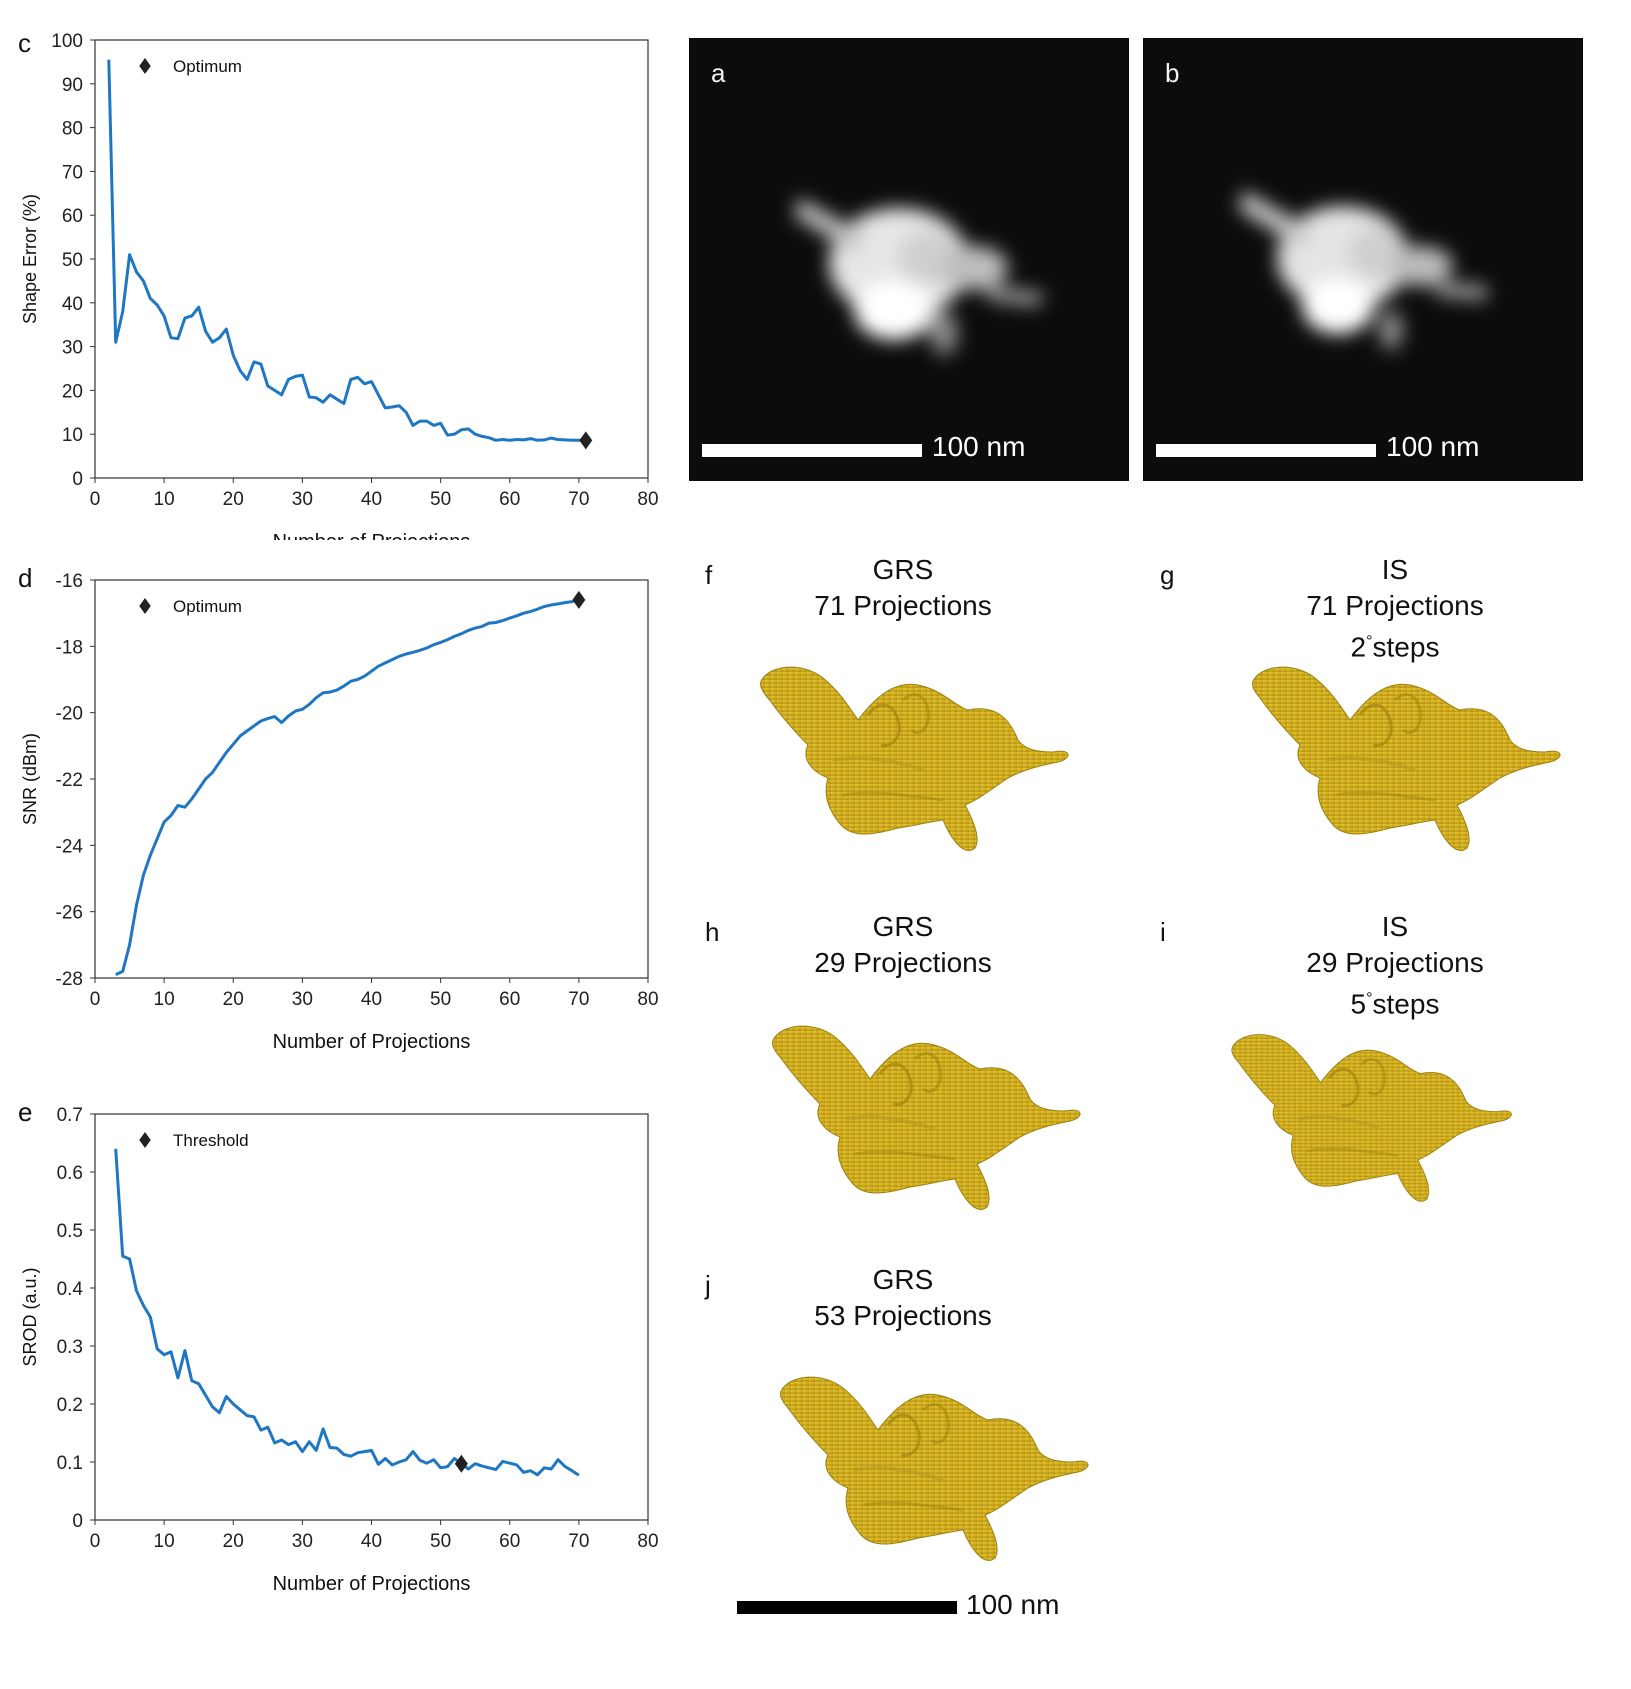 The height and width of the screenshot is (1689, 1631). What do you see at coordinates (24, 43) in the screenshot?
I see `panel-label-c: c` at bounding box center [24, 43].